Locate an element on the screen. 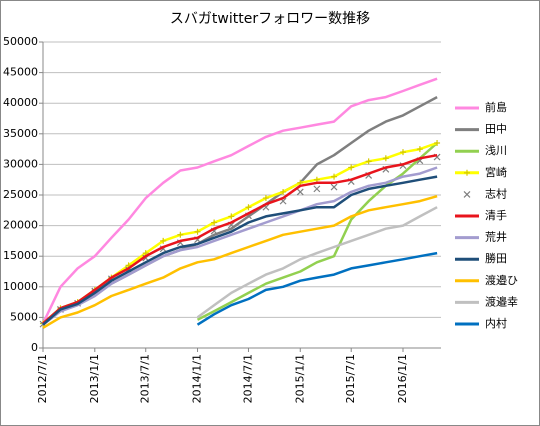  legend-label: 渡邉幸 is located at coordinates (501, 301).